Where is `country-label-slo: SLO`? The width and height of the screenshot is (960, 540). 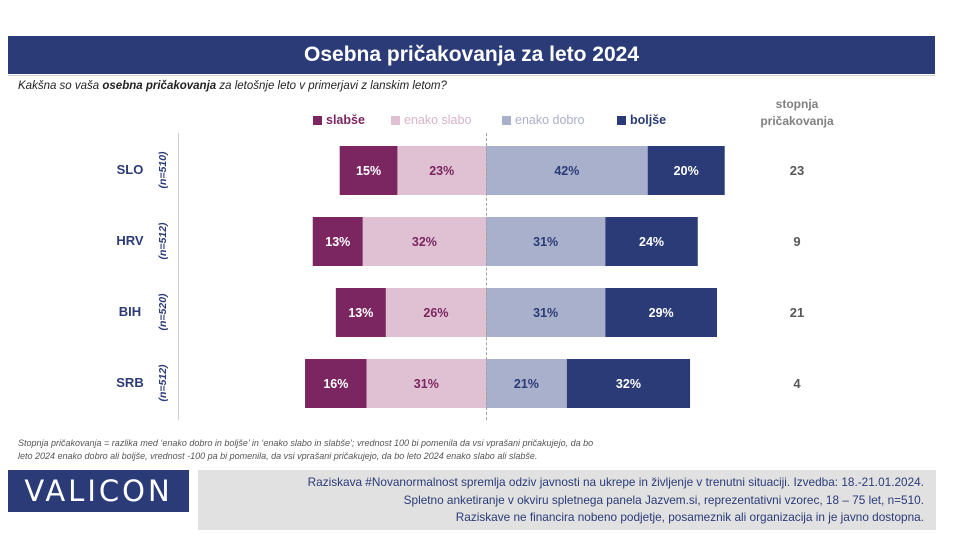 country-label-slo: SLO is located at coordinates (130, 169).